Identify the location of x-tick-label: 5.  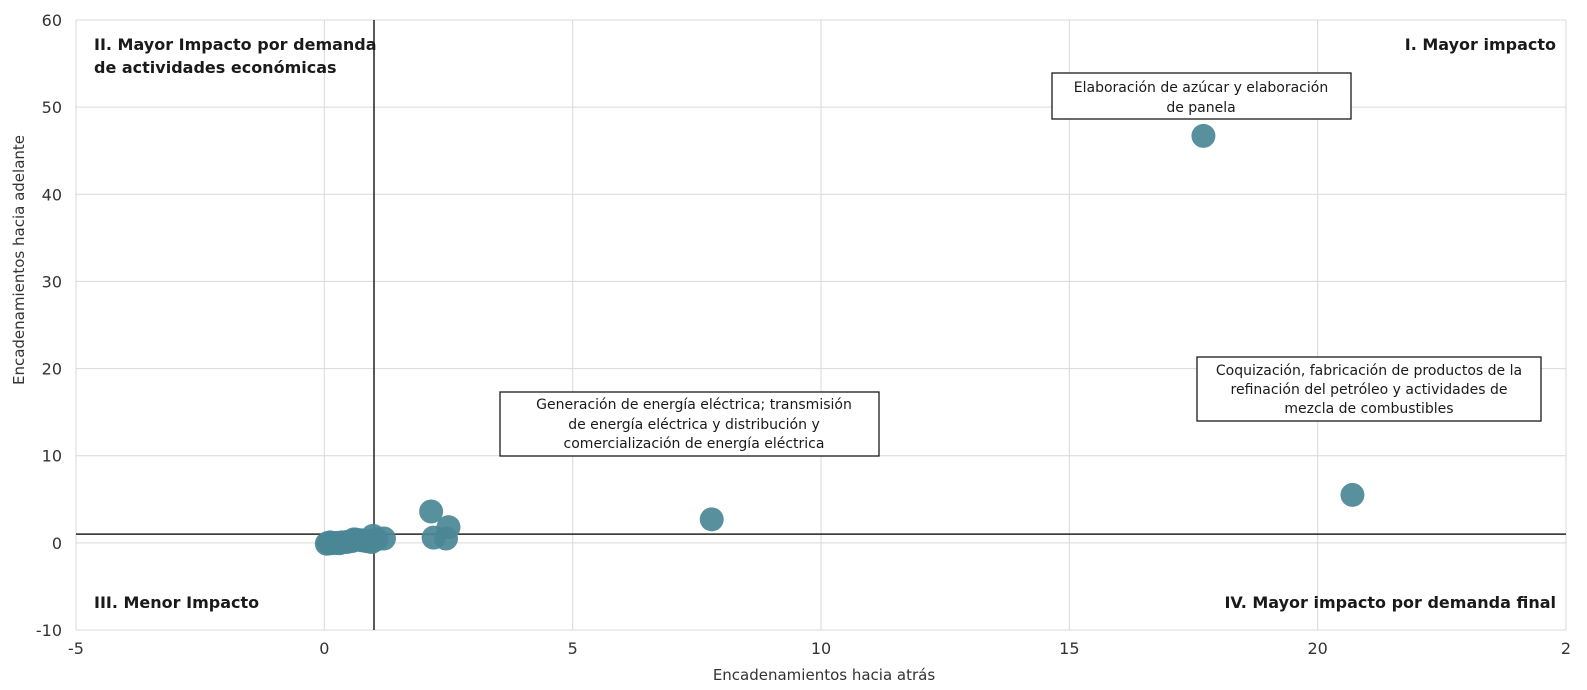
(573, 648).